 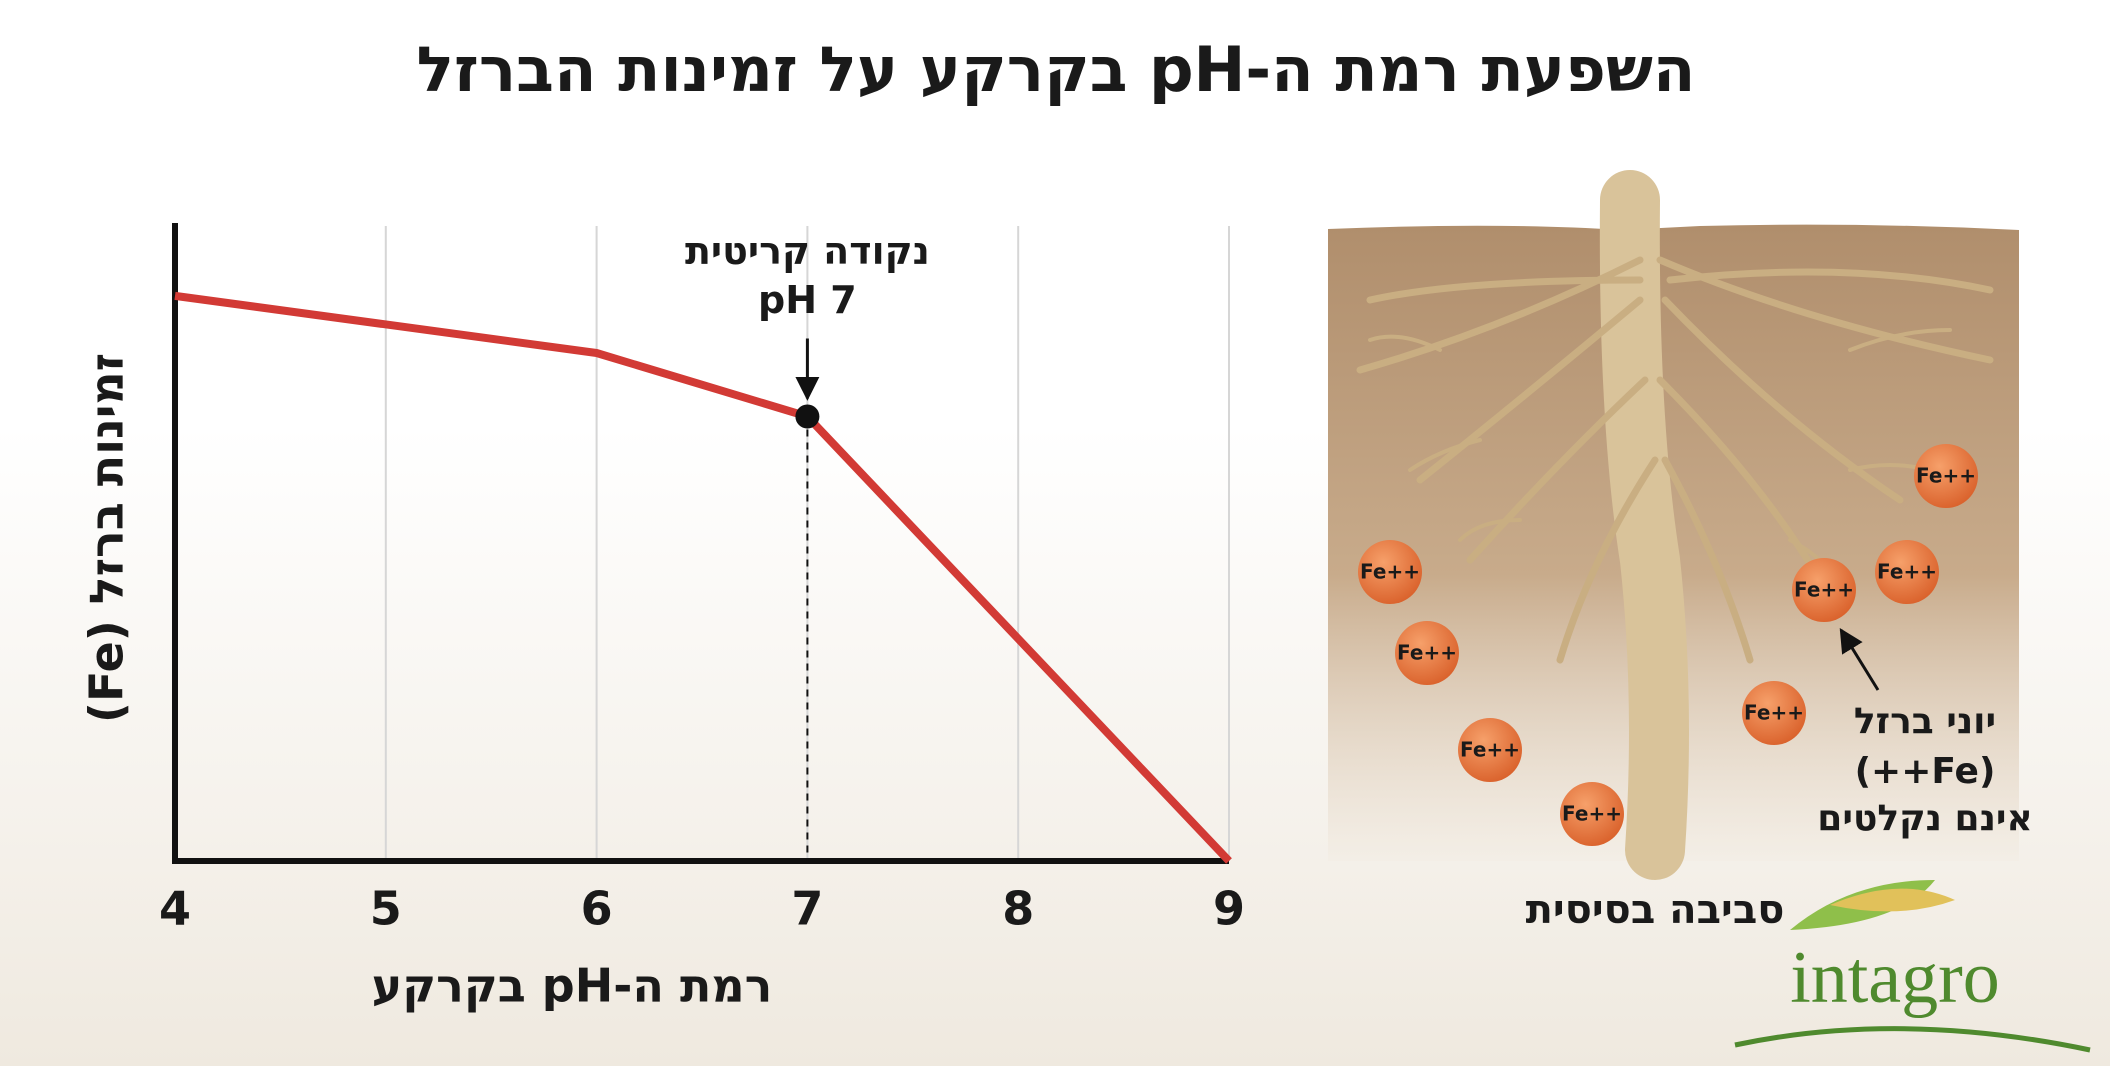 What do you see at coordinates (1056, 69) in the screenshot?
I see `chart-title: השפעת רמת ה-pH בקרקע על זמינות הברזל` at bounding box center [1056, 69].